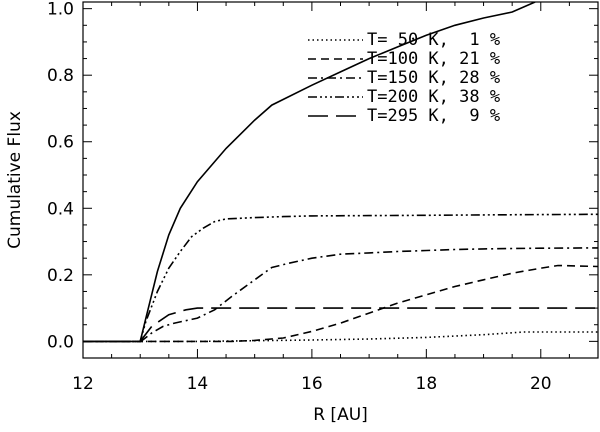 Image resolution: width=600 pixels, height=432 pixels. Describe the element at coordinates (433, 40) in the screenshot. I see `legend-label-0: T= 50 K, 1 %` at that location.